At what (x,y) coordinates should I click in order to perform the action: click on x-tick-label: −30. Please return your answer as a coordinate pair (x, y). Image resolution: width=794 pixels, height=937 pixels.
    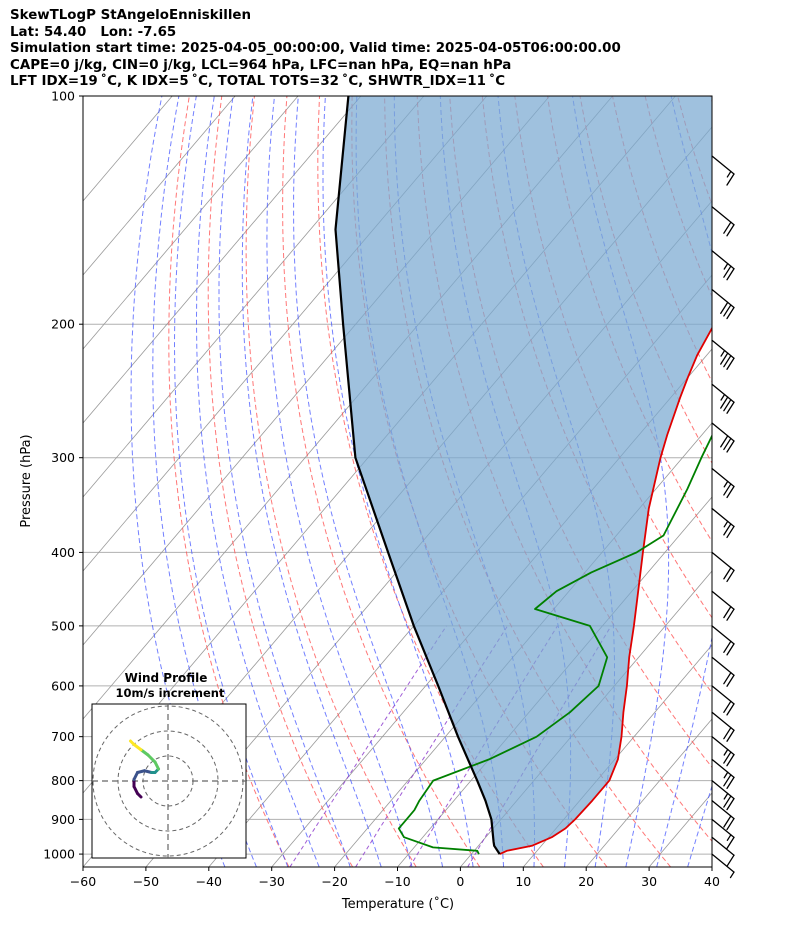
    Looking at the image, I should click on (272, 881).